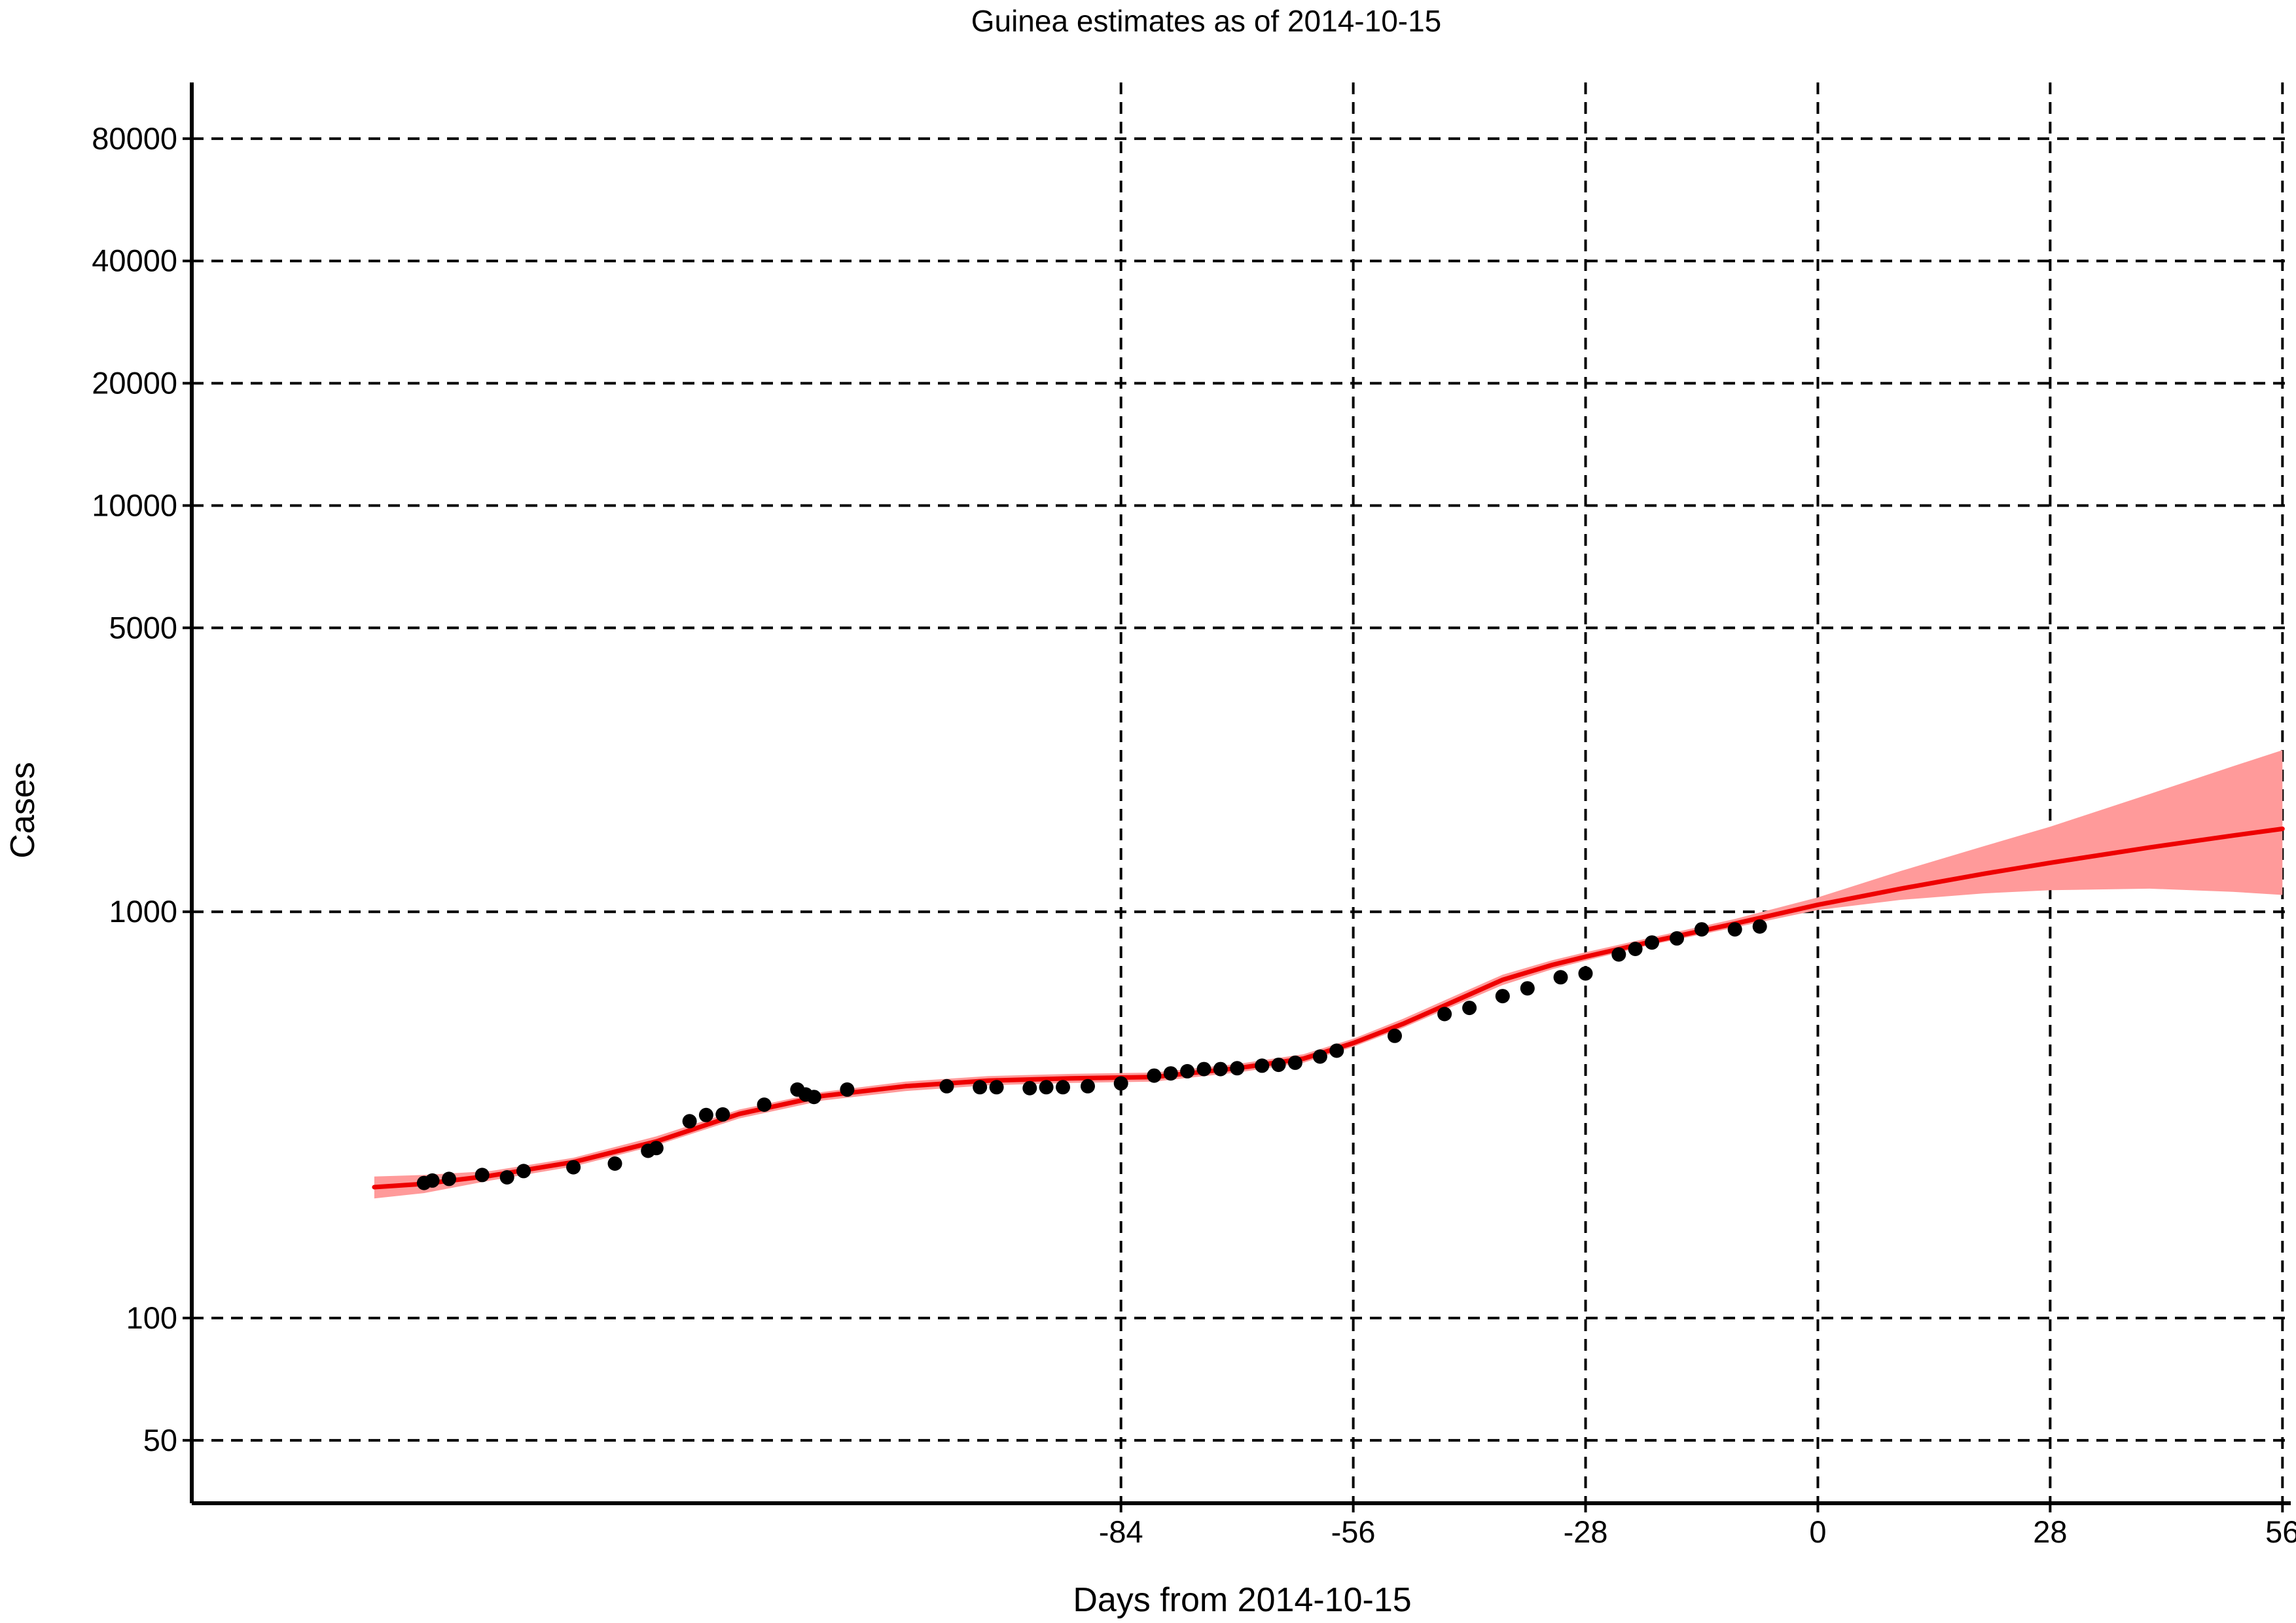  What do you see at coordinates (160, 1440) in the screenshot?
I see `y-tick-label: 50` at bounding box center [160, 1440].